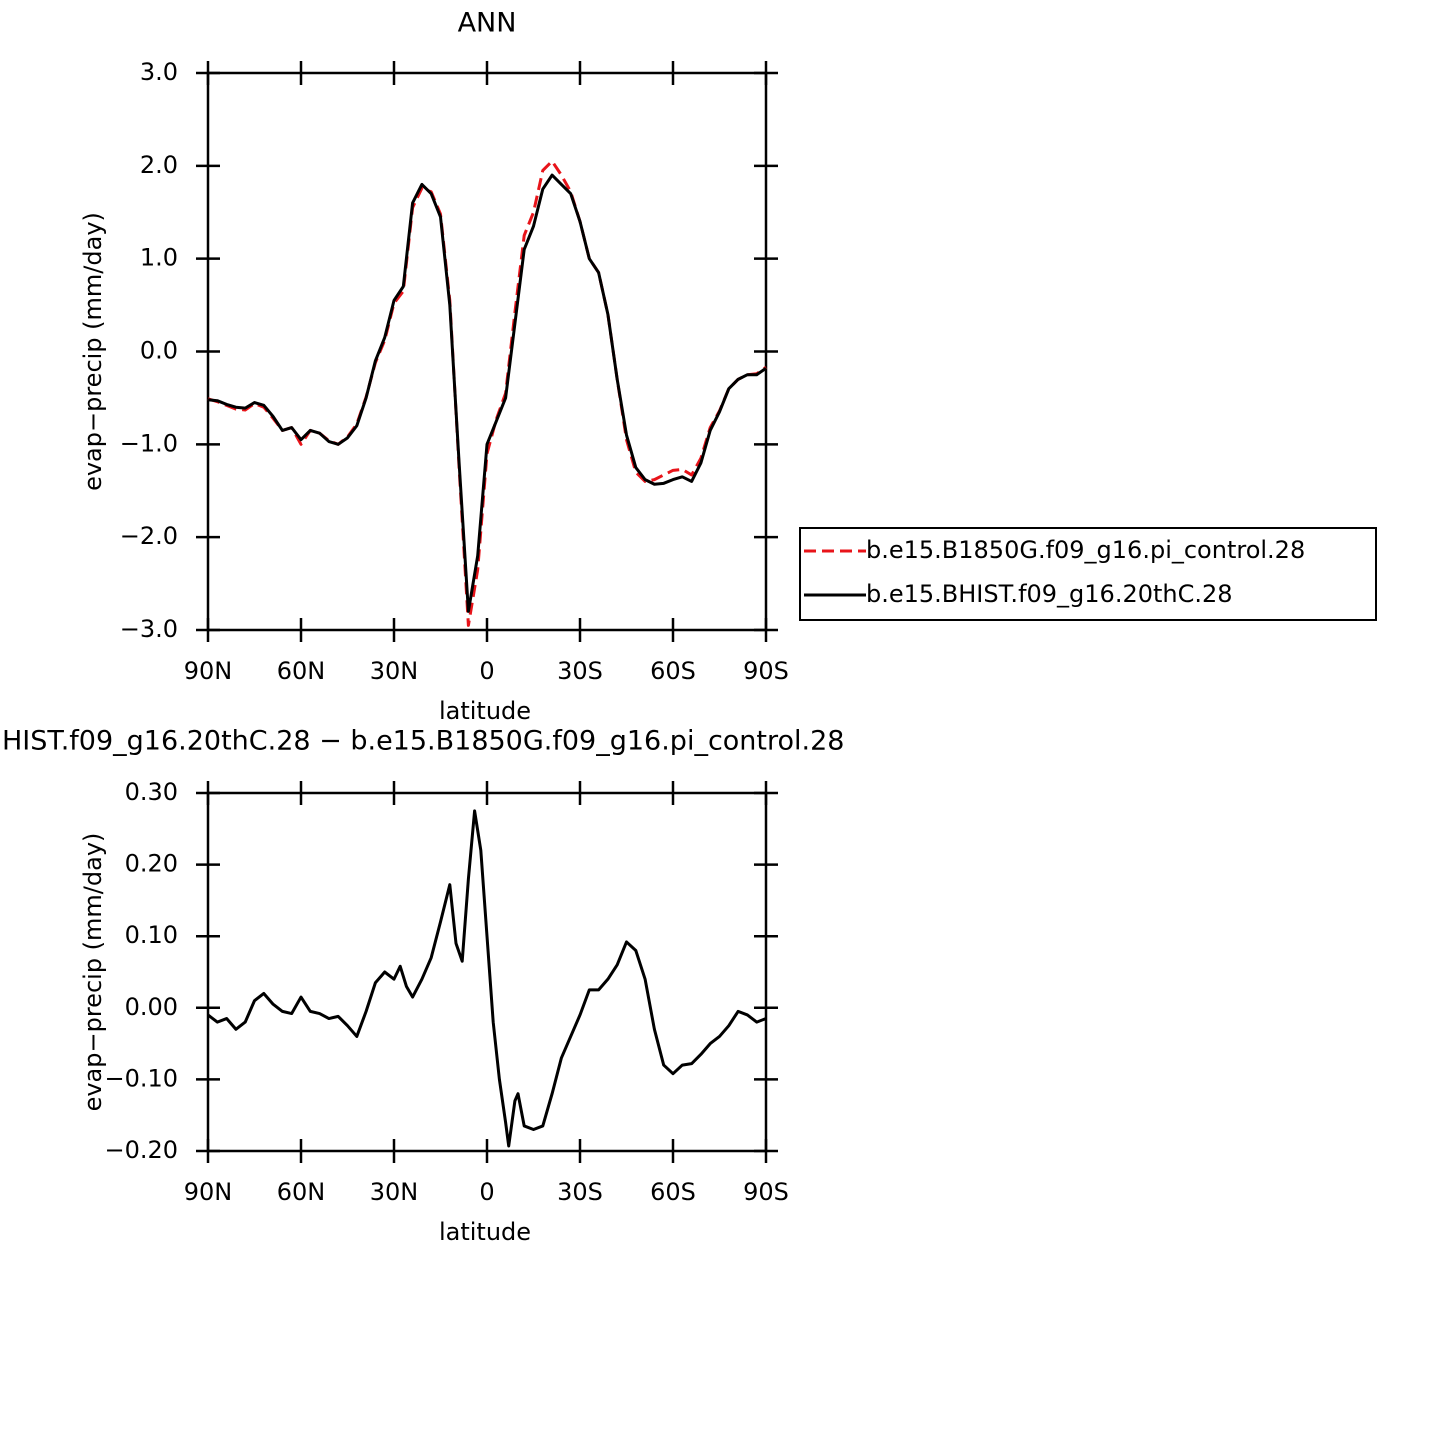 Image resolution: width=1449 pixels, height=1452 pixels. What do you see at coordinates (487, 23) in the screenshot?
I see `chart-title: ANN` at bounding box center [487, 23].